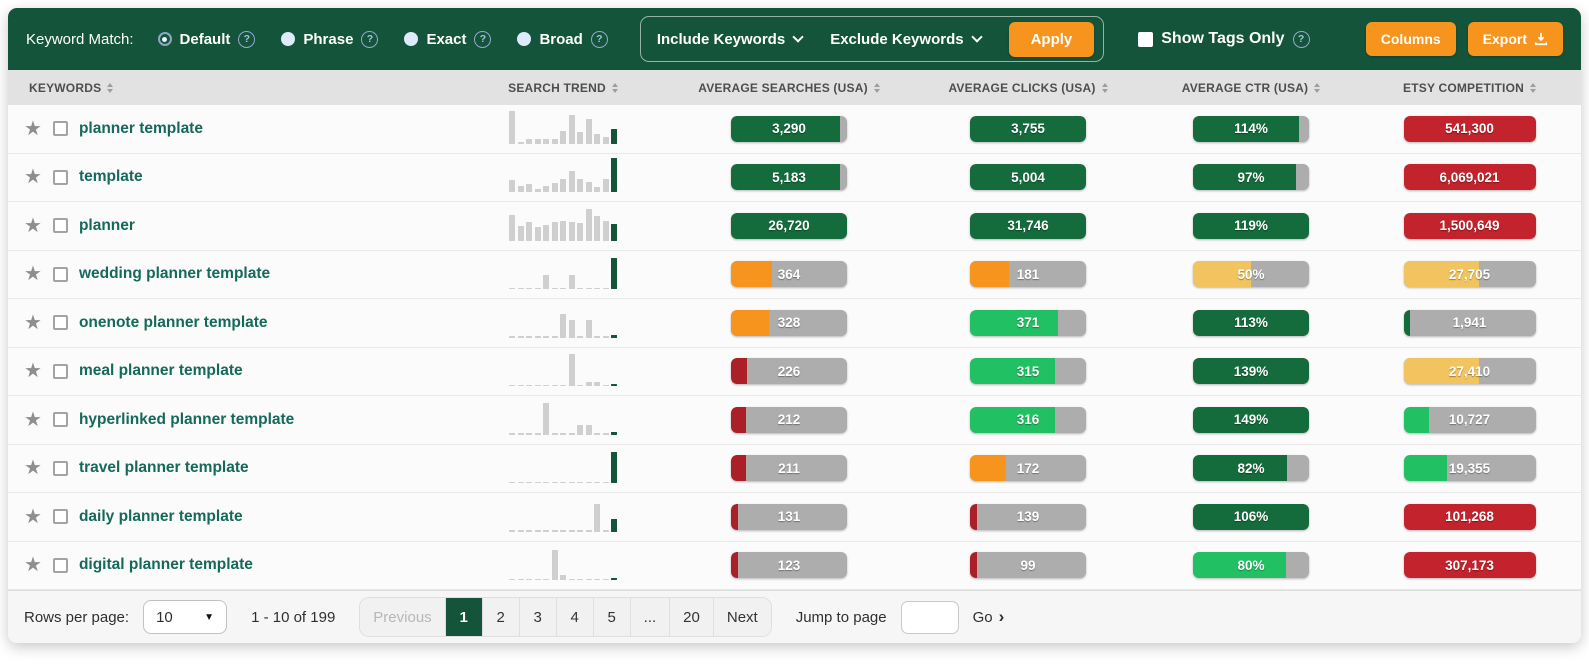 The width and height of the screenshot is (1589, 667). Describe the element at coordinates (563, 274) in the screenshot. I see `search-trend-chart` at that location.